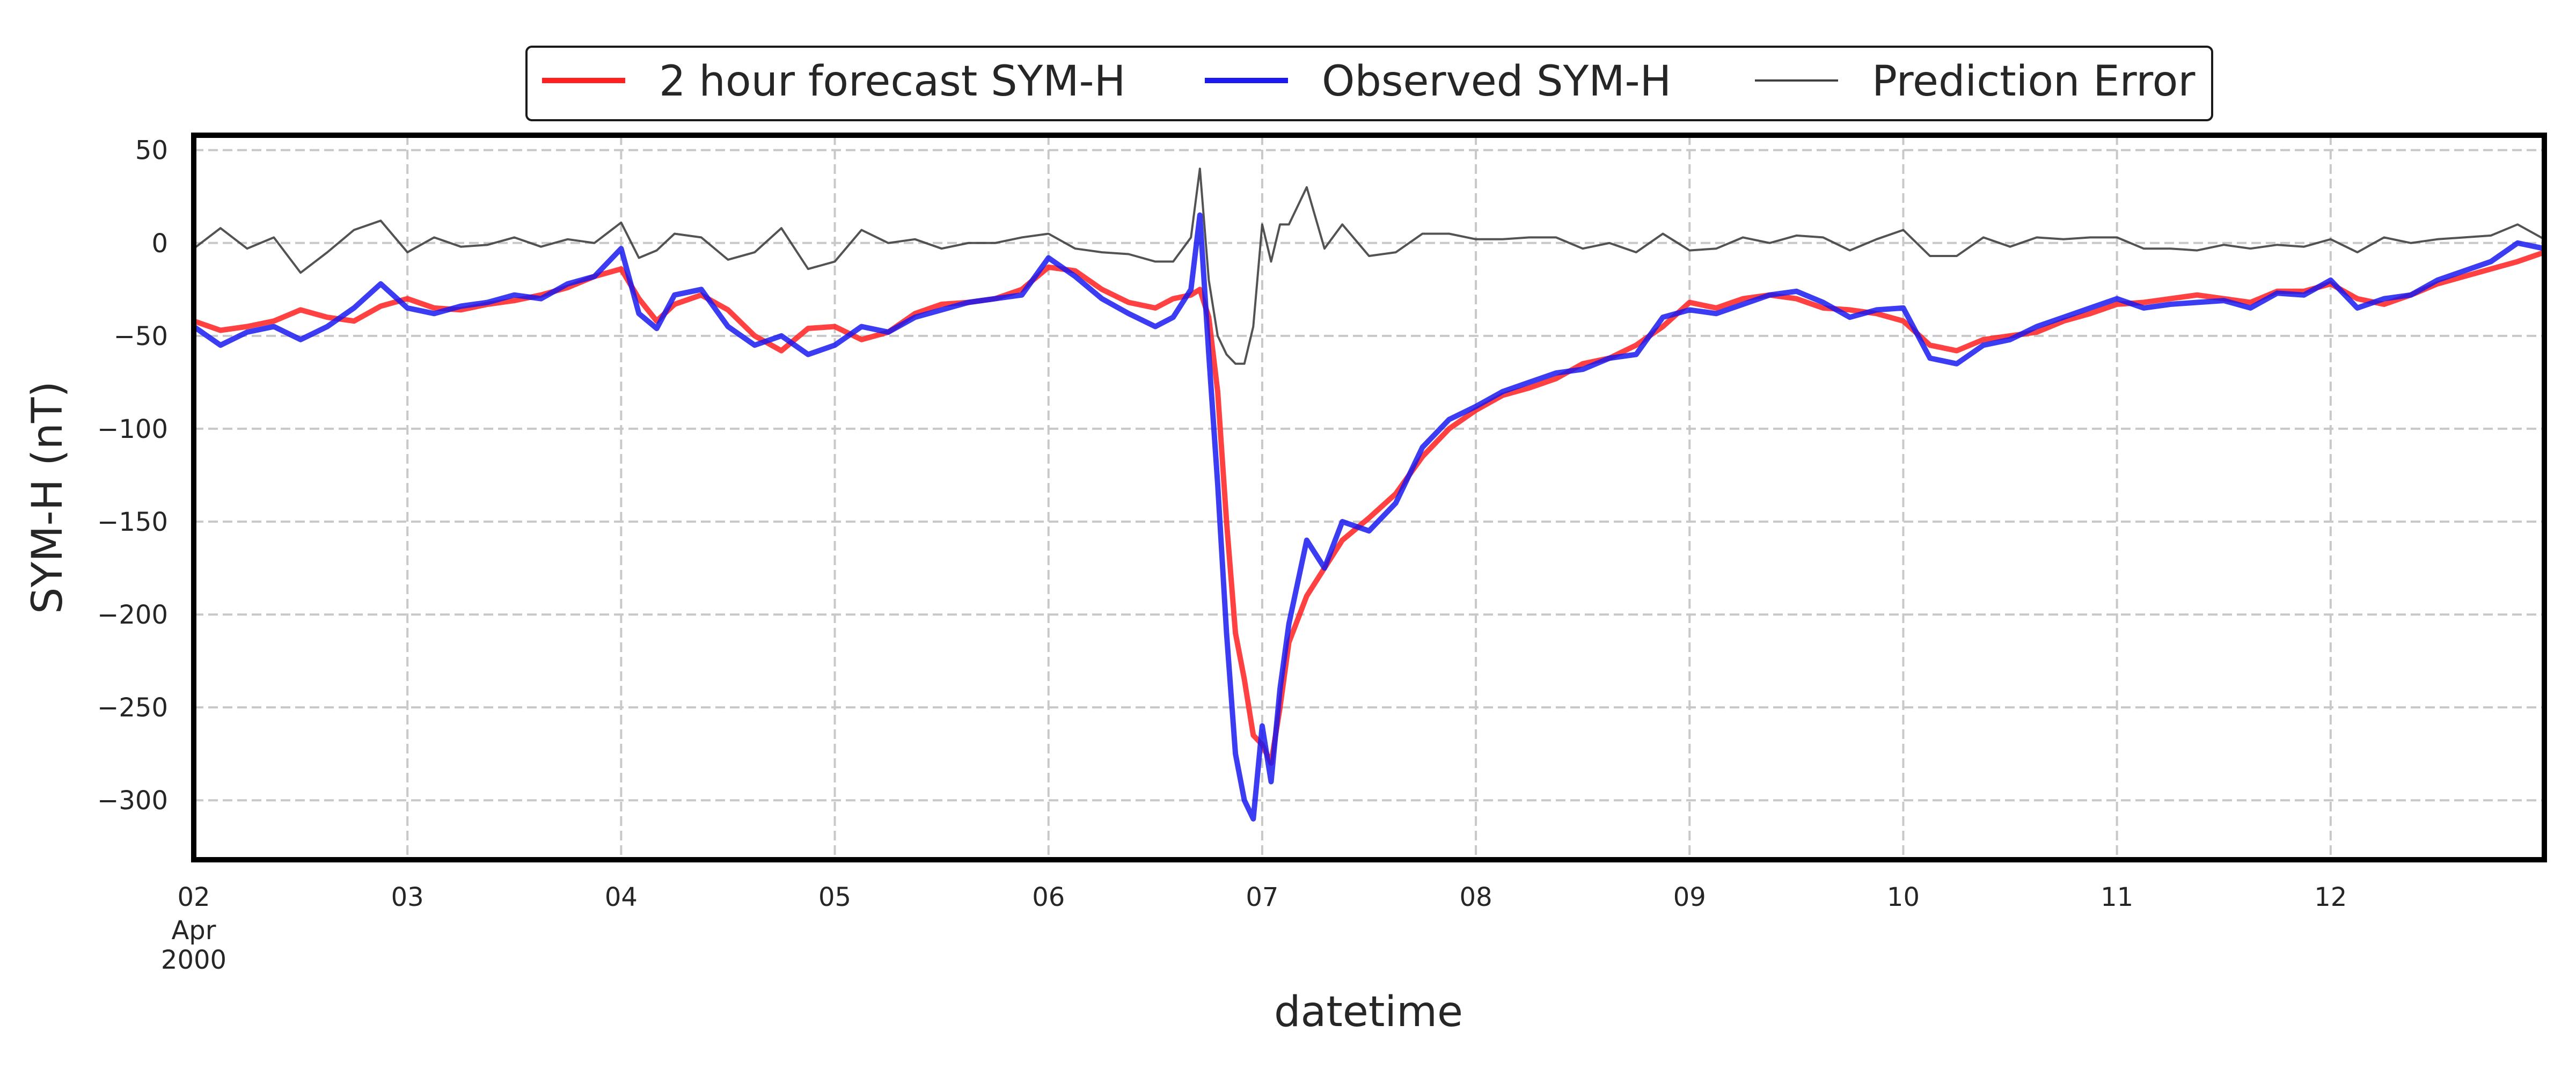 The height and width of the screenshot is (1076, 2576). Describe the element at coordinates (132, 429) in the screenshot. I see `y-tick-label: −100` at that location.